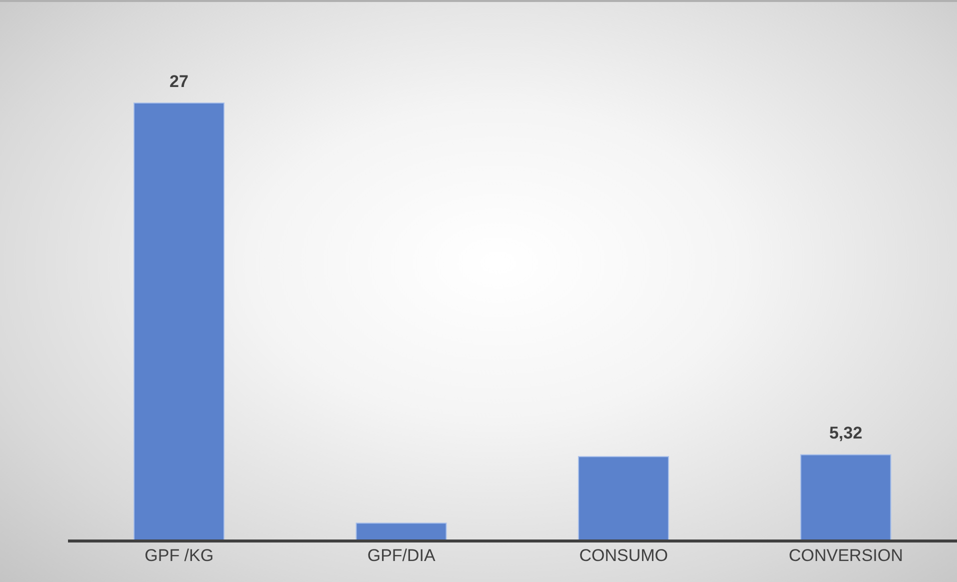  I want to click on data-label: 5,32, so click(845, 433).